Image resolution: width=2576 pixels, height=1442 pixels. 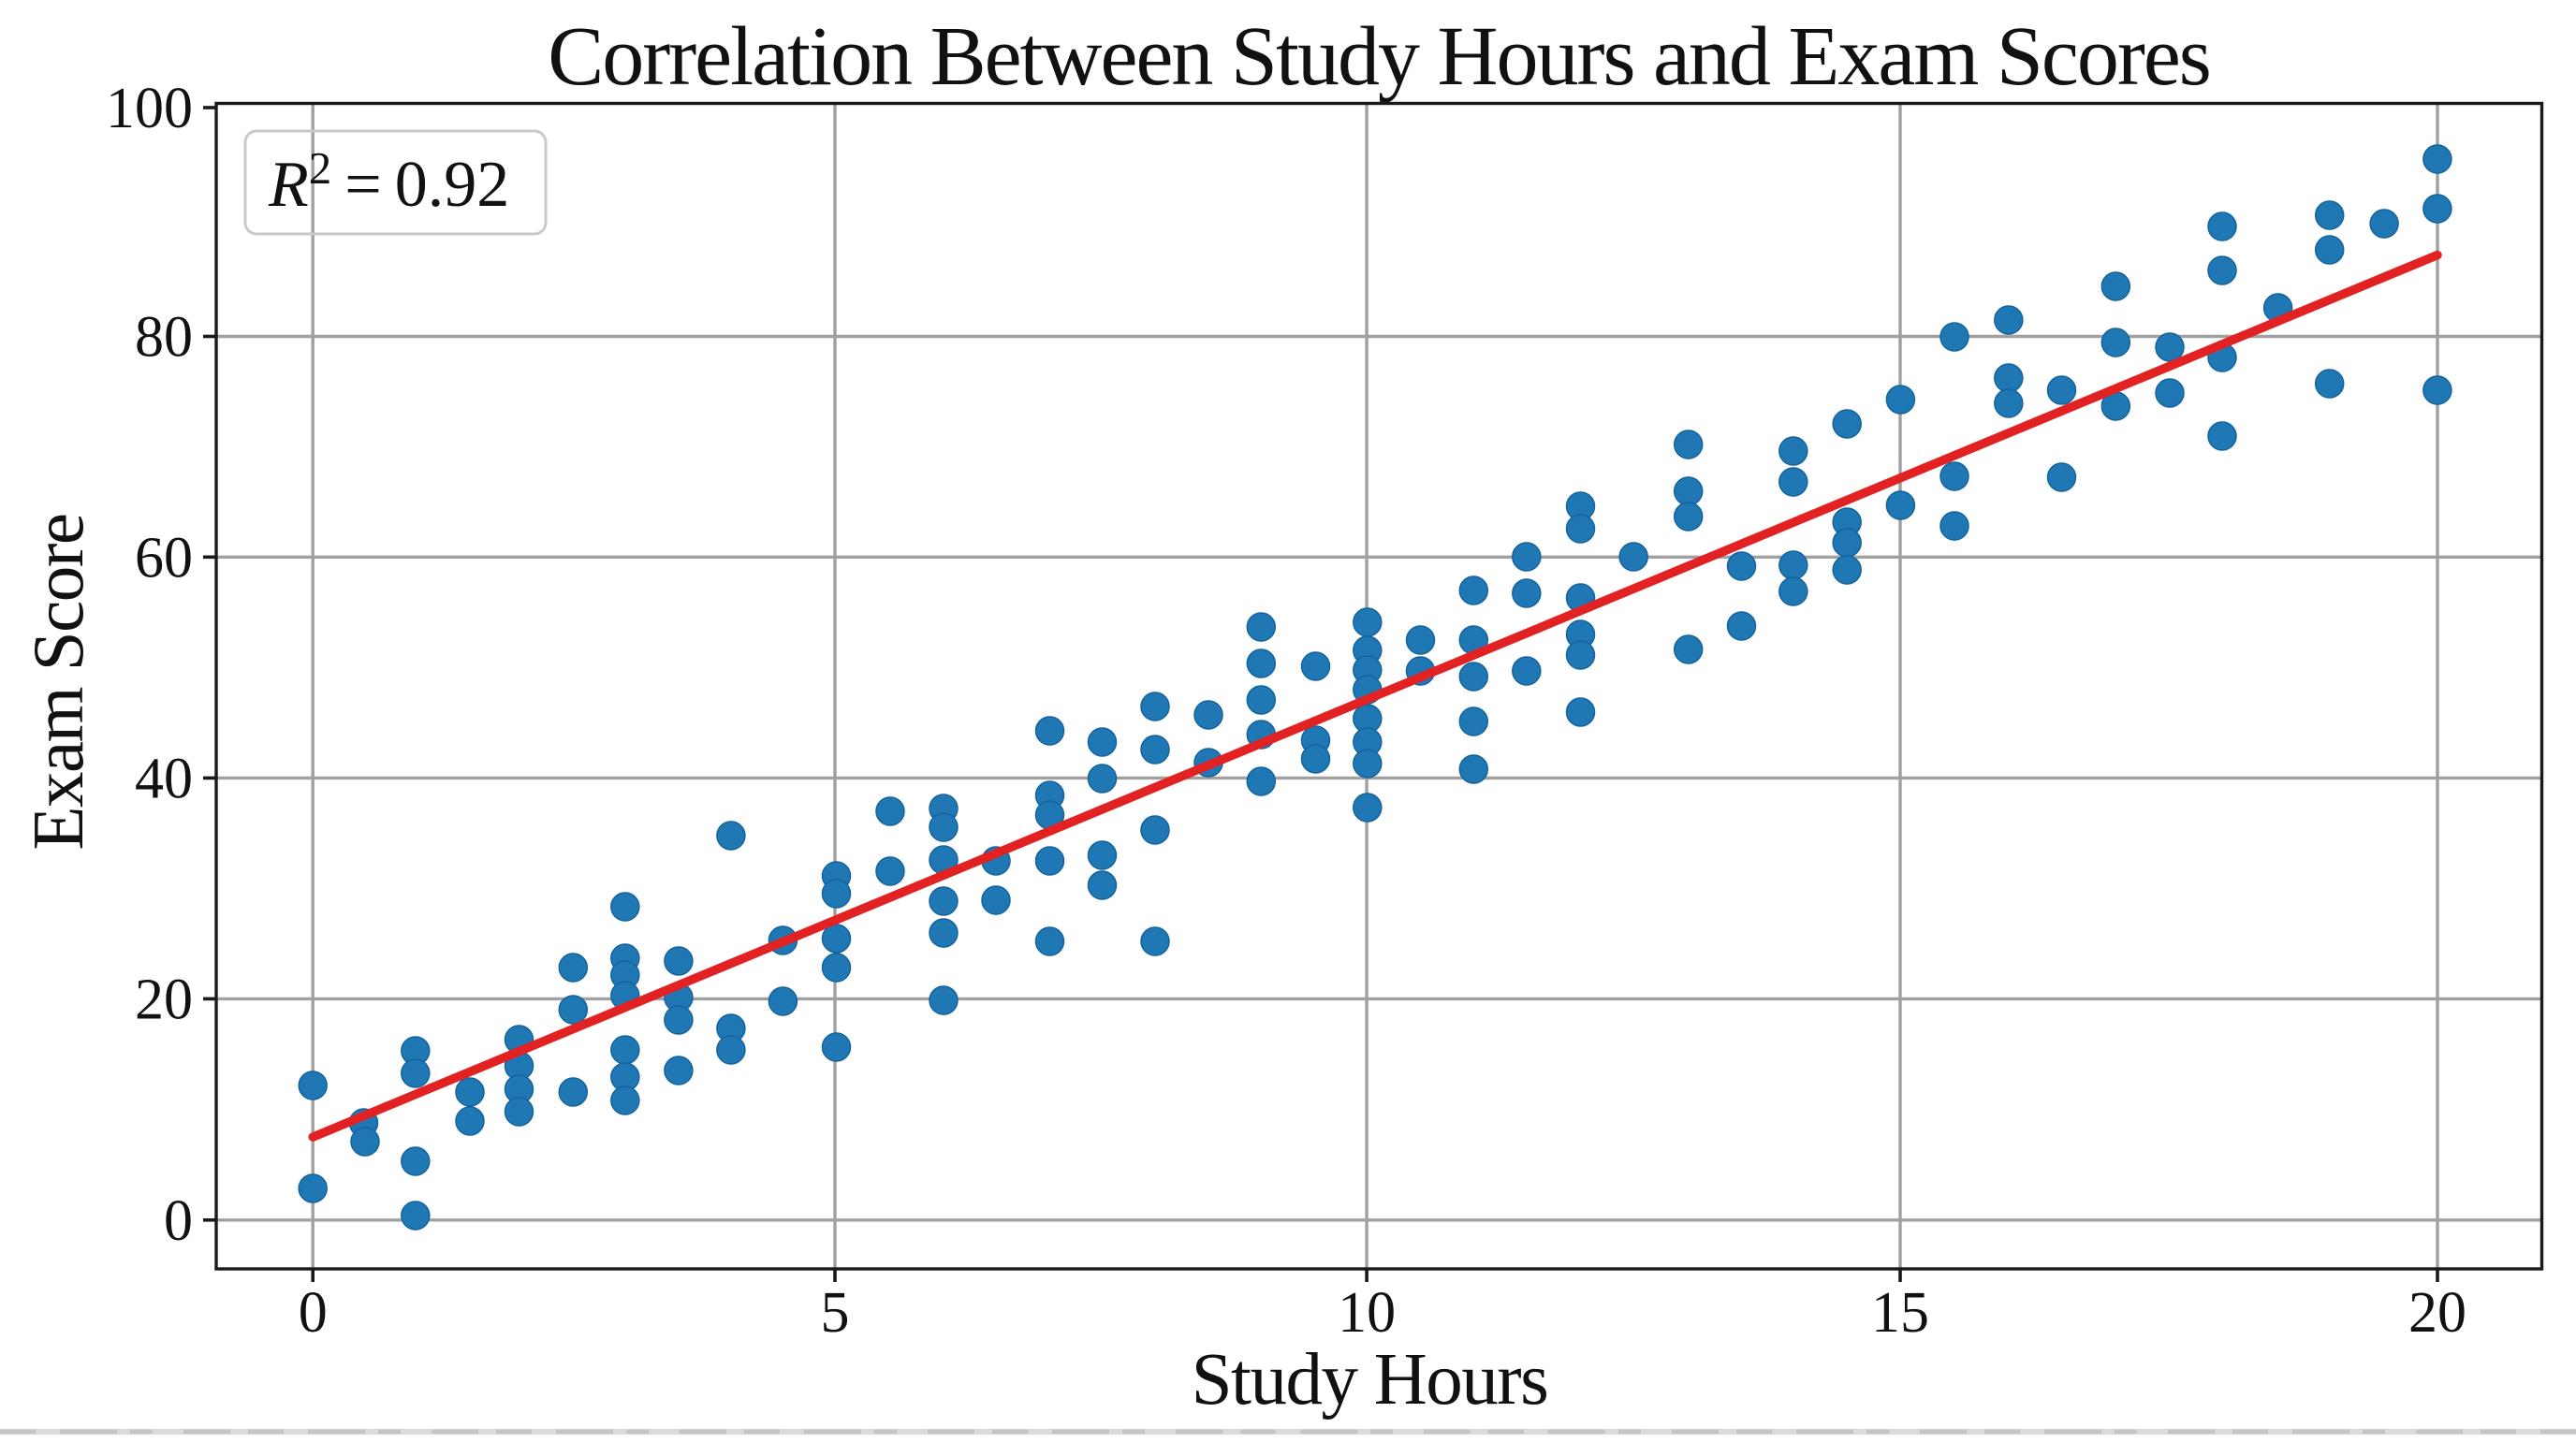 I want to click on svg-text: 40, so click(x=164, y=779).